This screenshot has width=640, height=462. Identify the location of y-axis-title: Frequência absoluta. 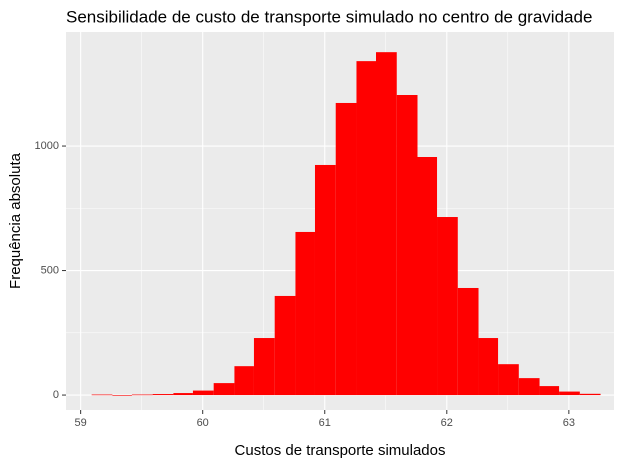
(15, 220).